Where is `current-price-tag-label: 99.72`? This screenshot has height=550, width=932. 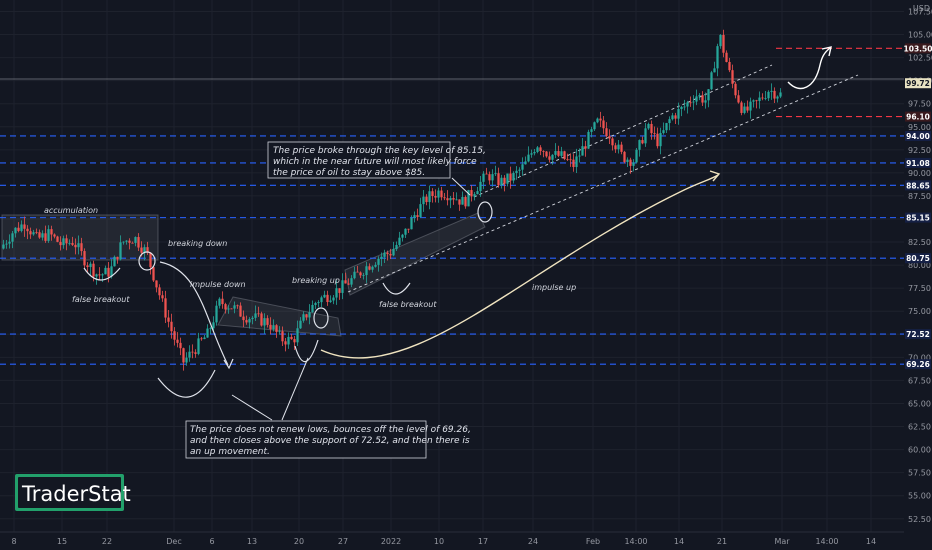 current-price-tag-label: 99.72 is located at coordinates (918, 83).